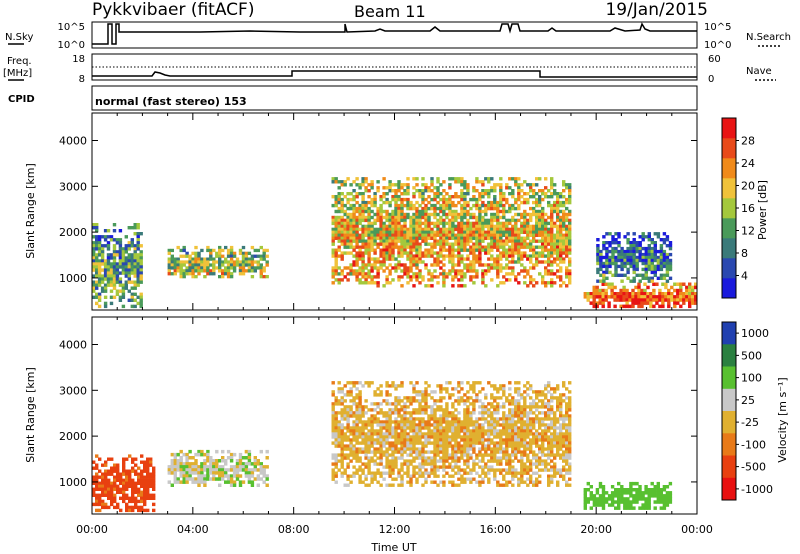 The image size is (800, 554). What do you see at coordinates (748, 186) in the screenshot?
I see `power-colorbar-tick-label: 20` at bounding box center [748, 186].